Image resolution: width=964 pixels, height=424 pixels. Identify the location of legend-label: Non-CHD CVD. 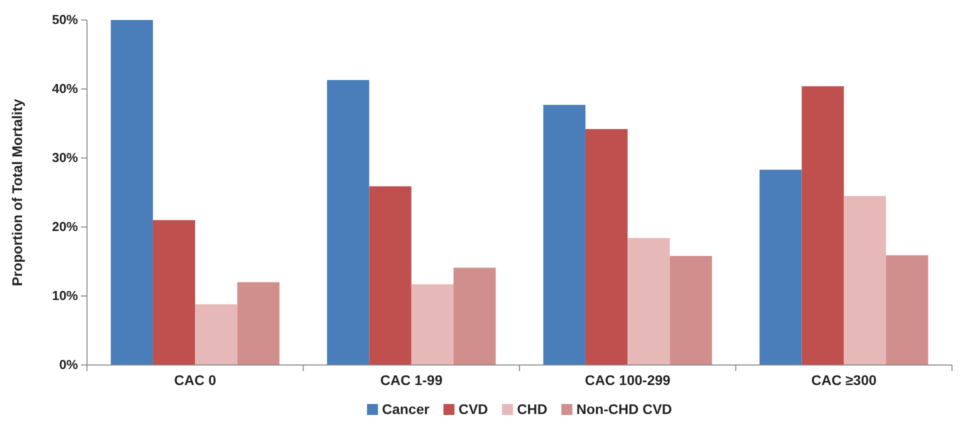
(624, 409).